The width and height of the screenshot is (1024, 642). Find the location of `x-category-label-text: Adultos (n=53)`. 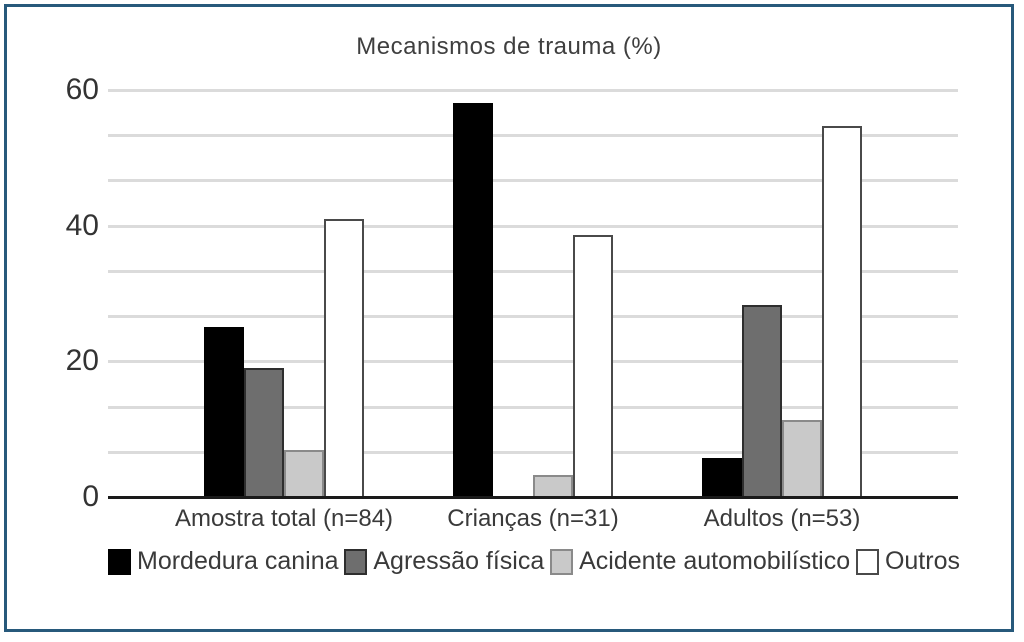

x-category-label-text: Adultos (n=53) is located at coordinates (782, 518).